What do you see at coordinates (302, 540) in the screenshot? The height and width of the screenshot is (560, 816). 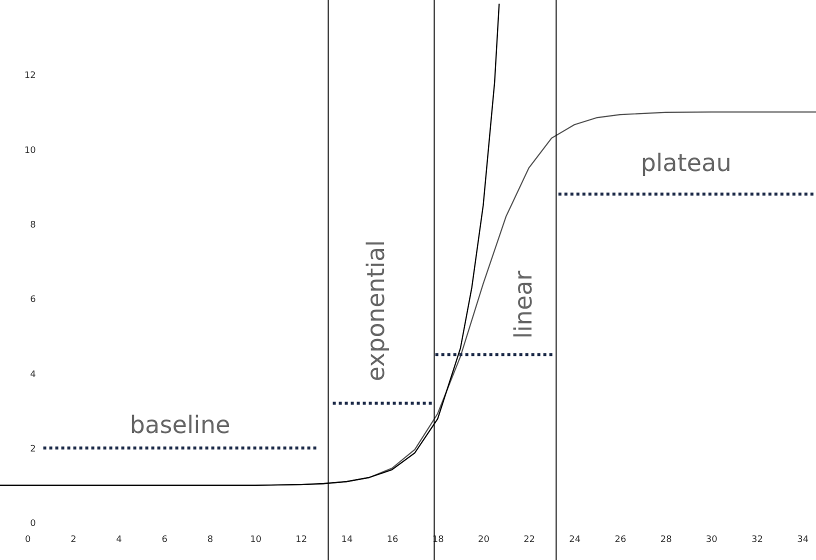 I see `x-tick-label: 12` at bounding box center [302, 540].